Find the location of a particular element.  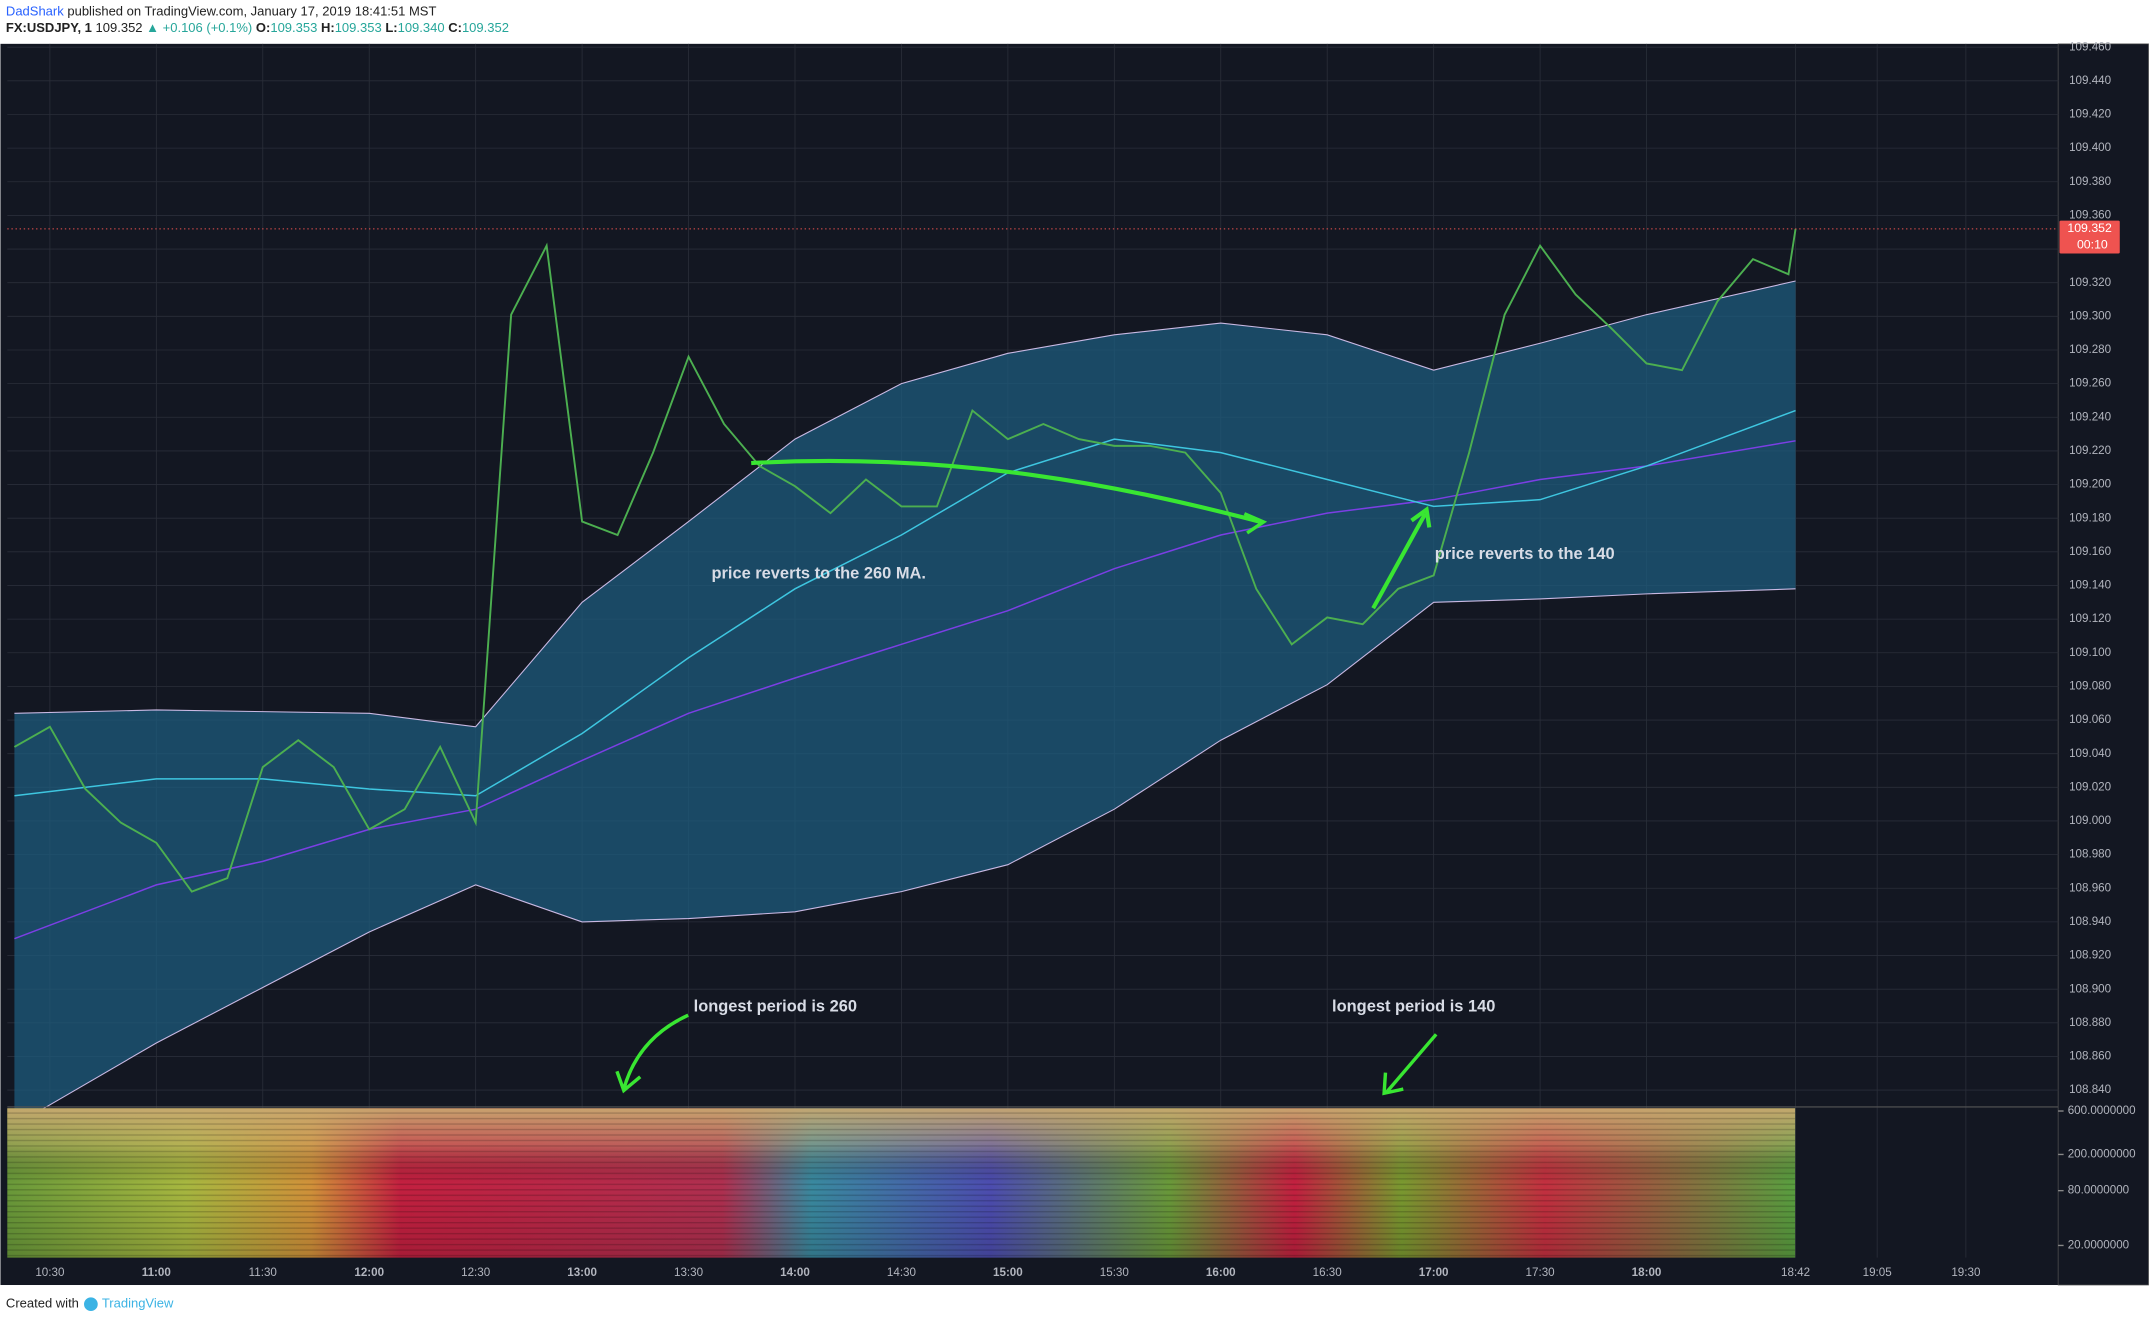

heatmap-tick-label: 200.0000000 is located at coordinates (2102, 1154).